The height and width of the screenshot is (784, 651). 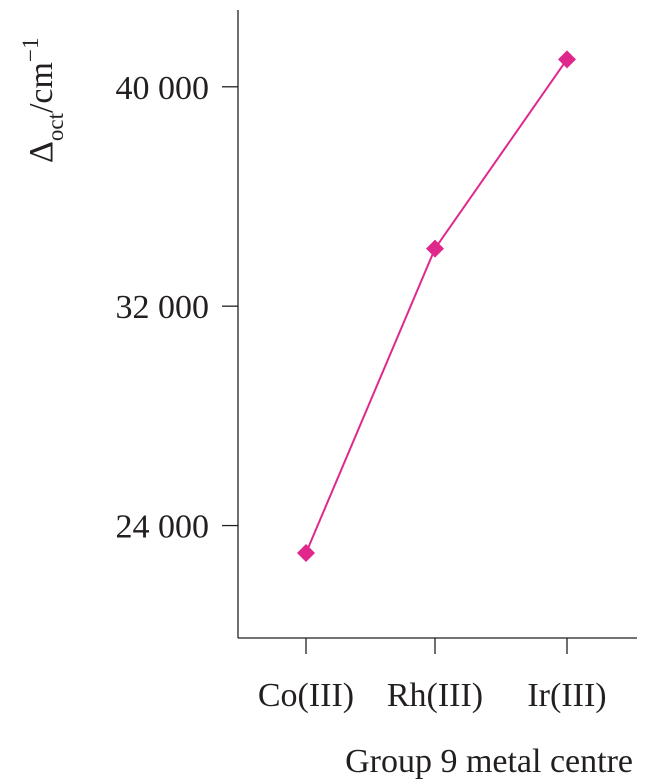 I want to click on x-tick-label: Co(III), so click(x=306, y=695).